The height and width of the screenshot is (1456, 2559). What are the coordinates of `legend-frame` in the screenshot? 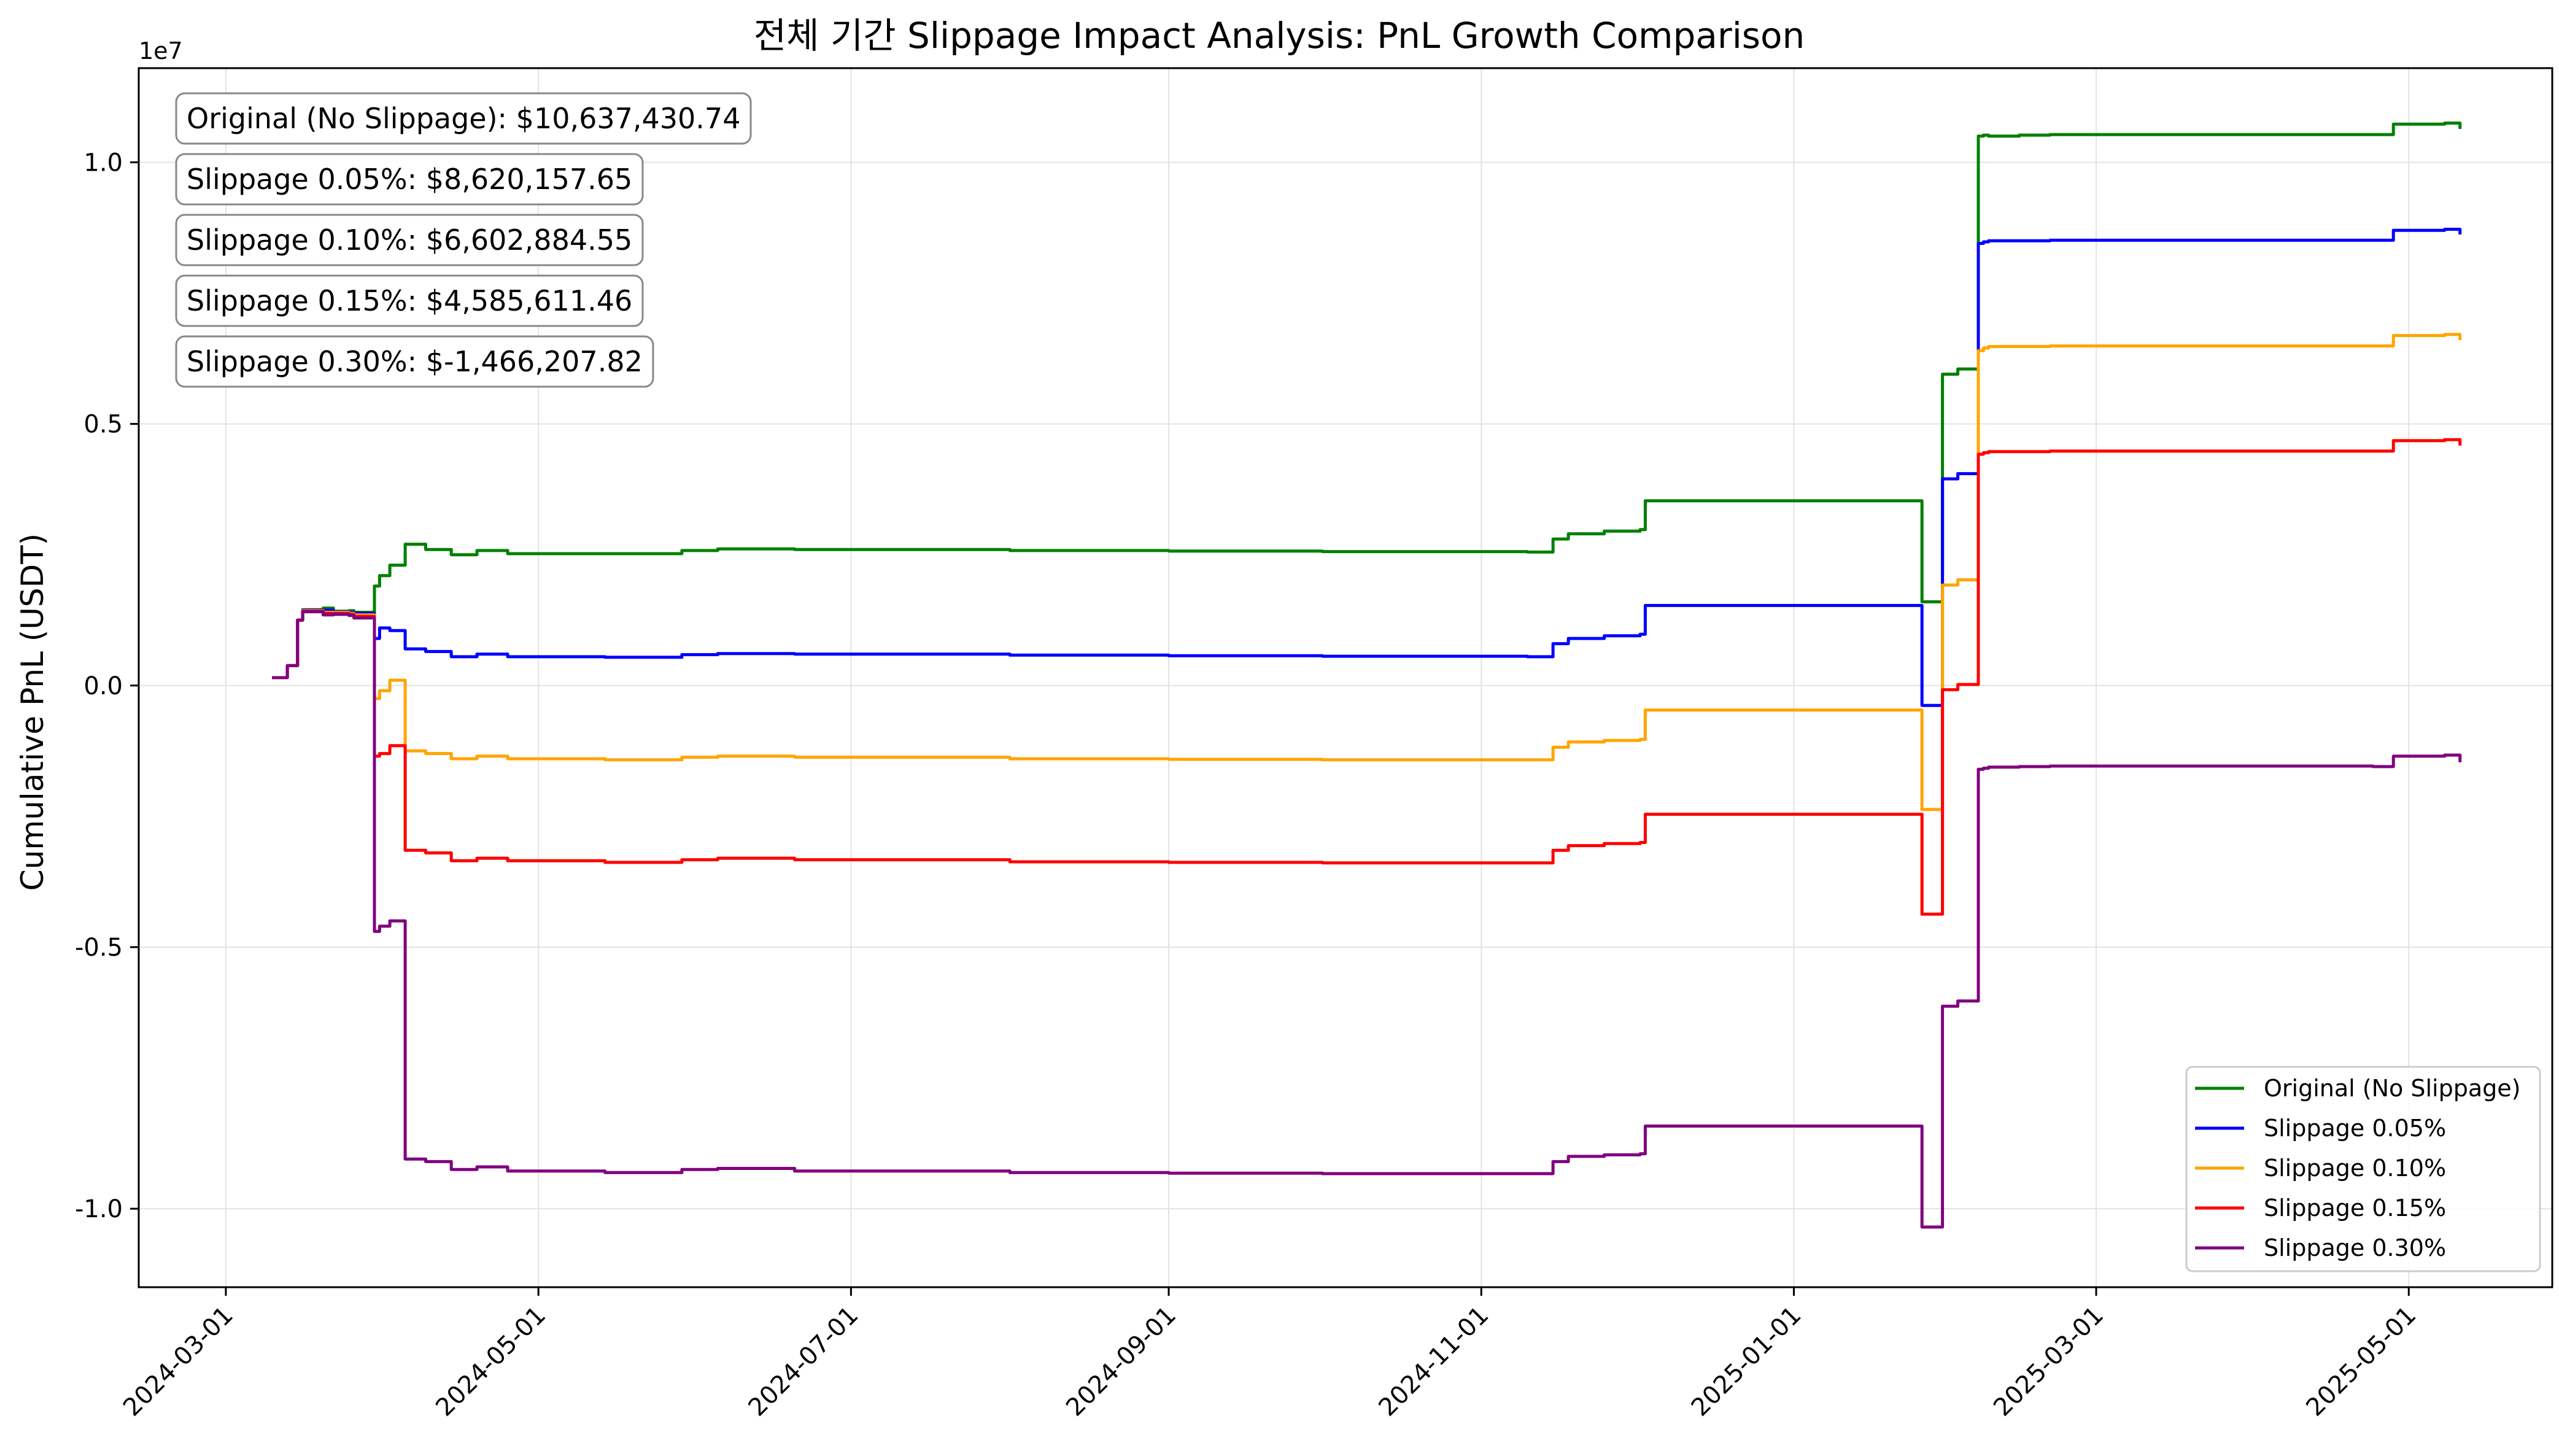 It's located at (2363, 1169).